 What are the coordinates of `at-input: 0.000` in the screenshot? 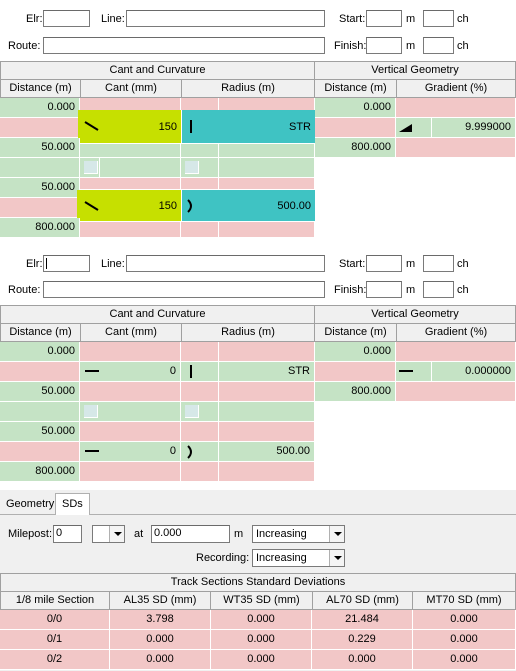 It's located at (190, 534).